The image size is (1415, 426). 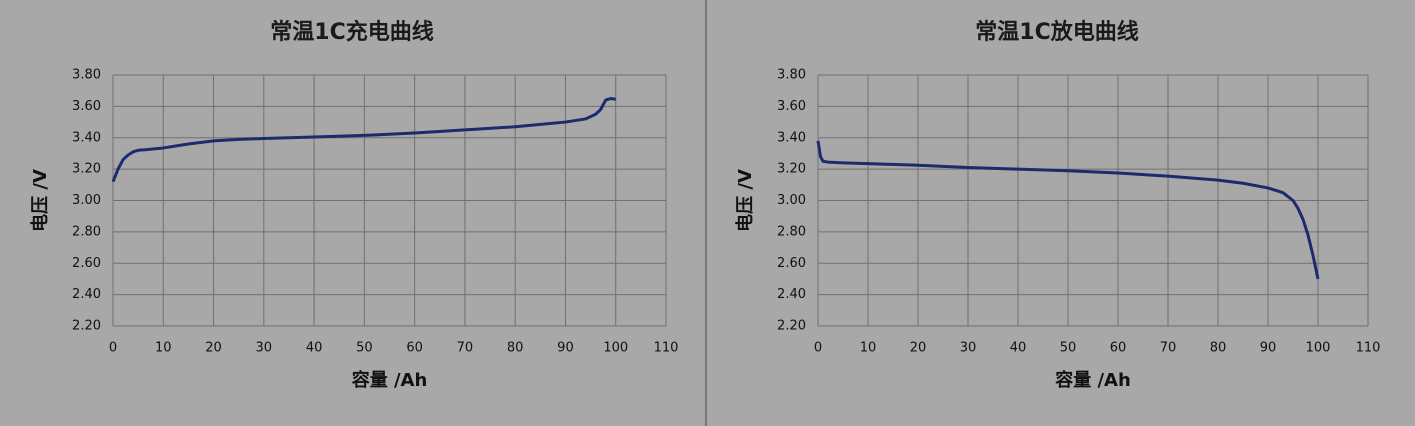 I want to click on chart-title: 常温1C充电曲线, so click(x=351, y=32).